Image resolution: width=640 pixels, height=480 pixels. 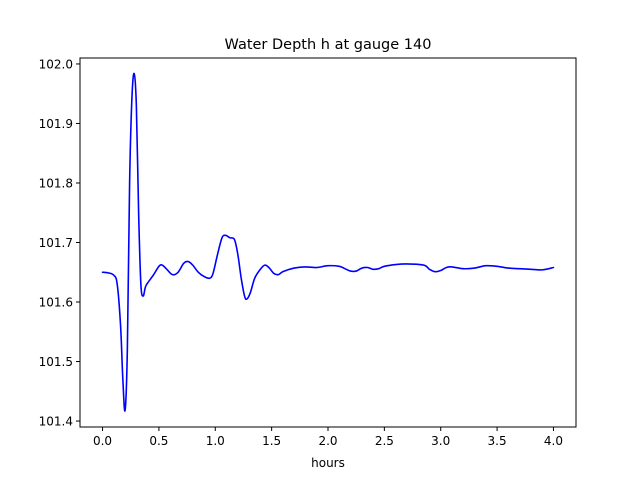 I want to click on y-tick-label: 101.8, so click(x=56, y=183).